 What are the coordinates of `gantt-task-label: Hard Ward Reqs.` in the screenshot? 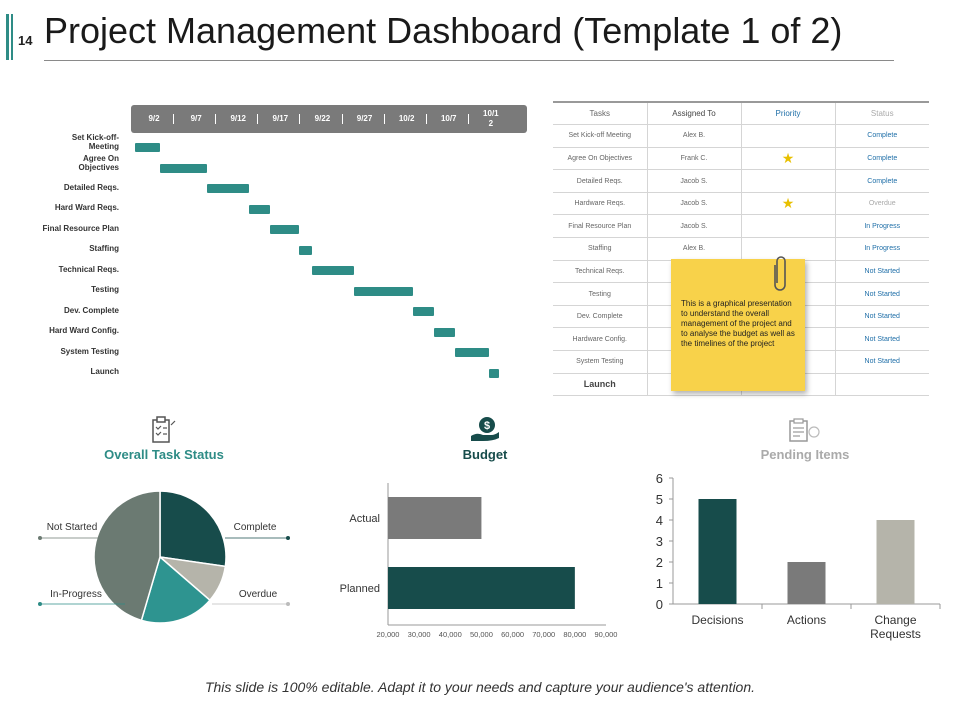 It's located at (86, 207).